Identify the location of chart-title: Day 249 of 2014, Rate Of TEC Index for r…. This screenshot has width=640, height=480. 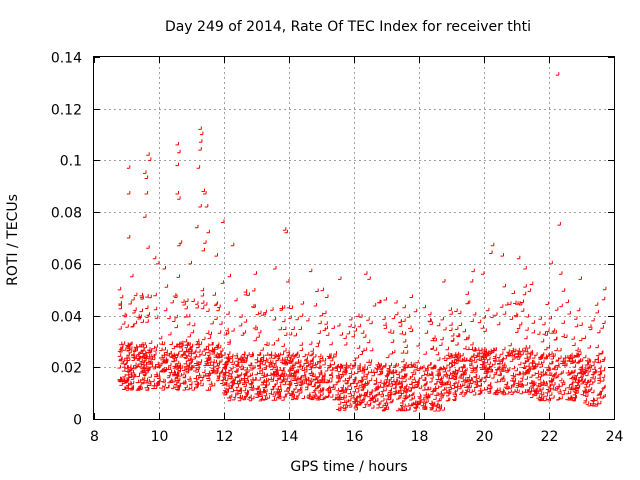
(348, 27).